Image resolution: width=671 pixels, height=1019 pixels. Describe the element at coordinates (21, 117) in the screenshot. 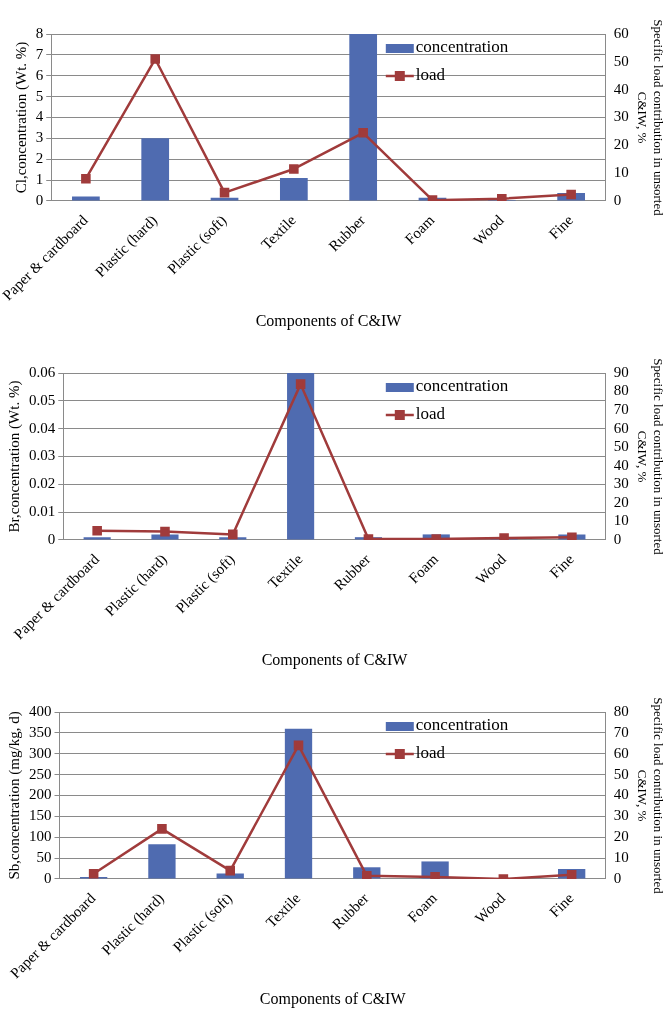

I see `y-axis-title: Cl,concentration (Wt. %)` at that location.